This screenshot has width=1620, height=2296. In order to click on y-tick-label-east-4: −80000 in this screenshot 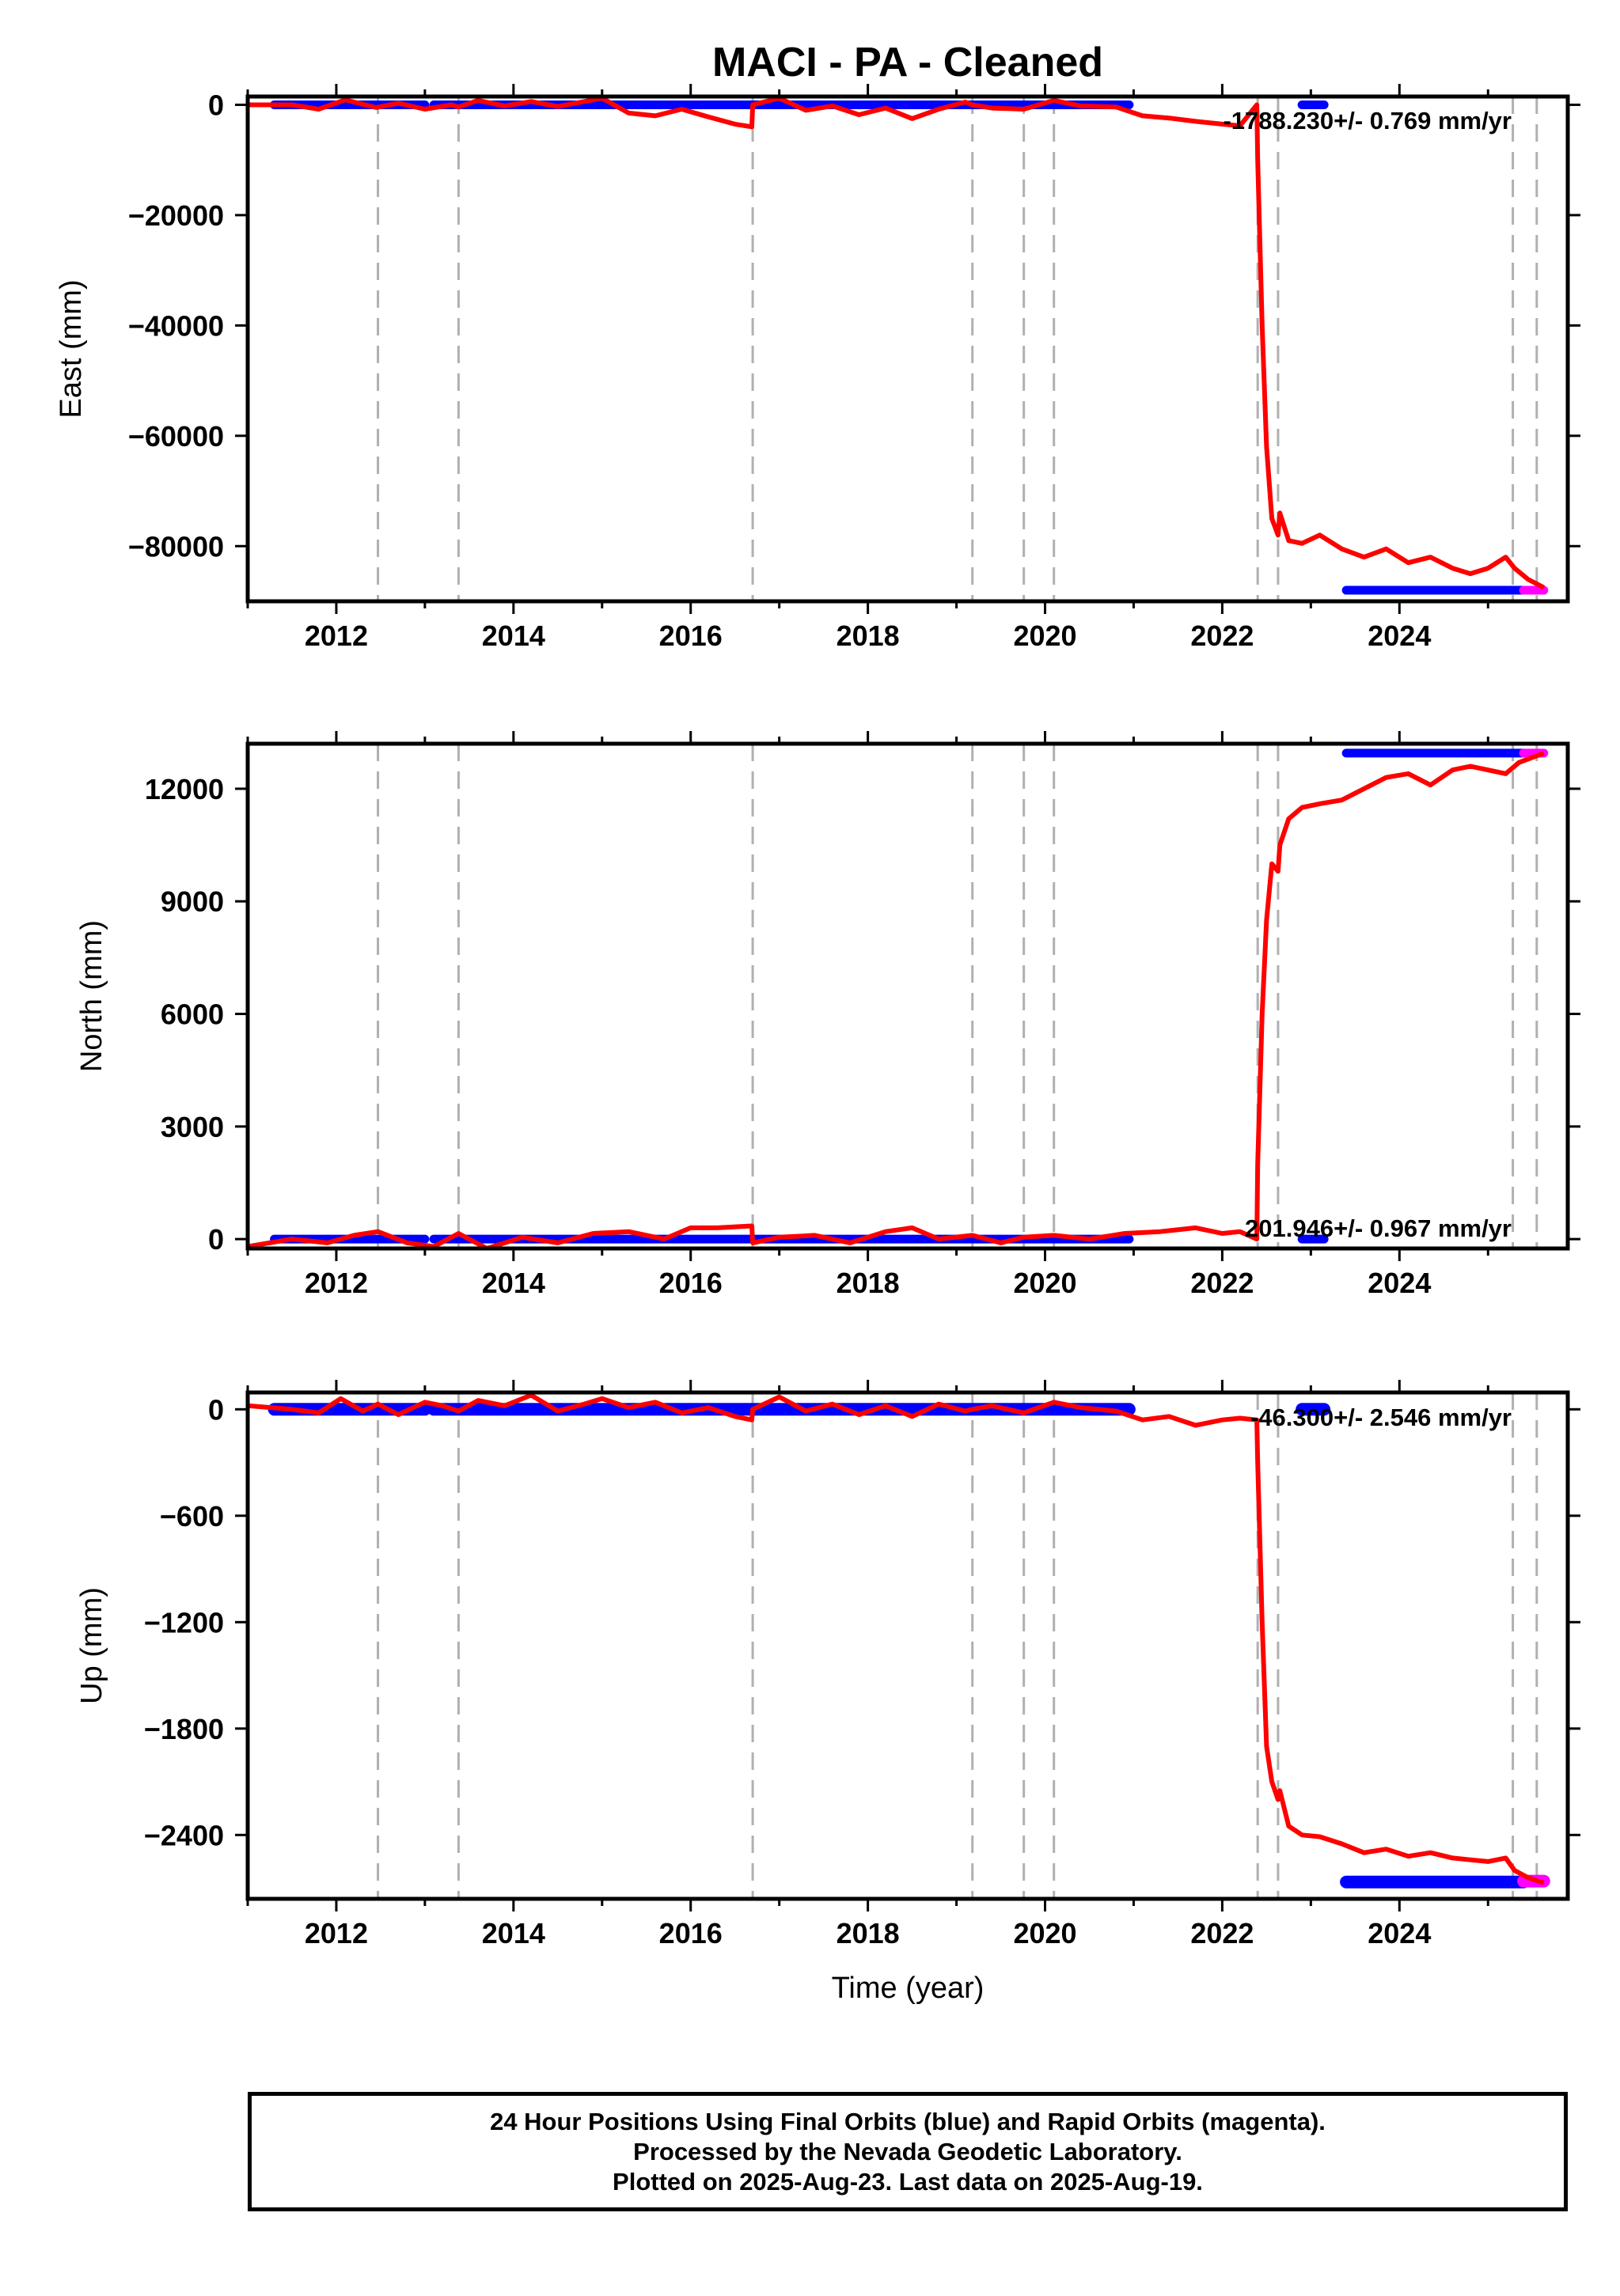, I will do `click(176, 546)`.